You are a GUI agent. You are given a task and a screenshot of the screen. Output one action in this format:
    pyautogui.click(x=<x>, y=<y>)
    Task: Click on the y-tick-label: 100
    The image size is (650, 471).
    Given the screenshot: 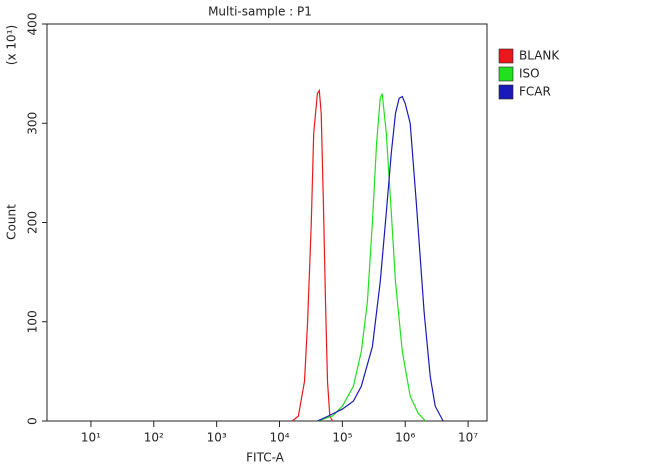 What is the action you would take?
    pyautogui.click(x=33, y=321)
    